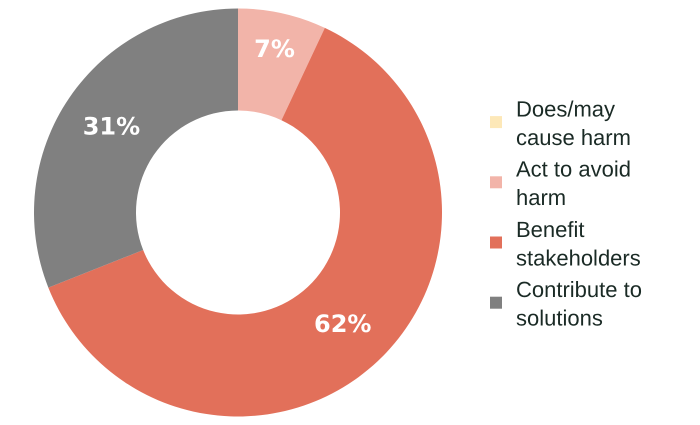  I want to click on legend-label: Benefit stakeholders, so click(578, 243).